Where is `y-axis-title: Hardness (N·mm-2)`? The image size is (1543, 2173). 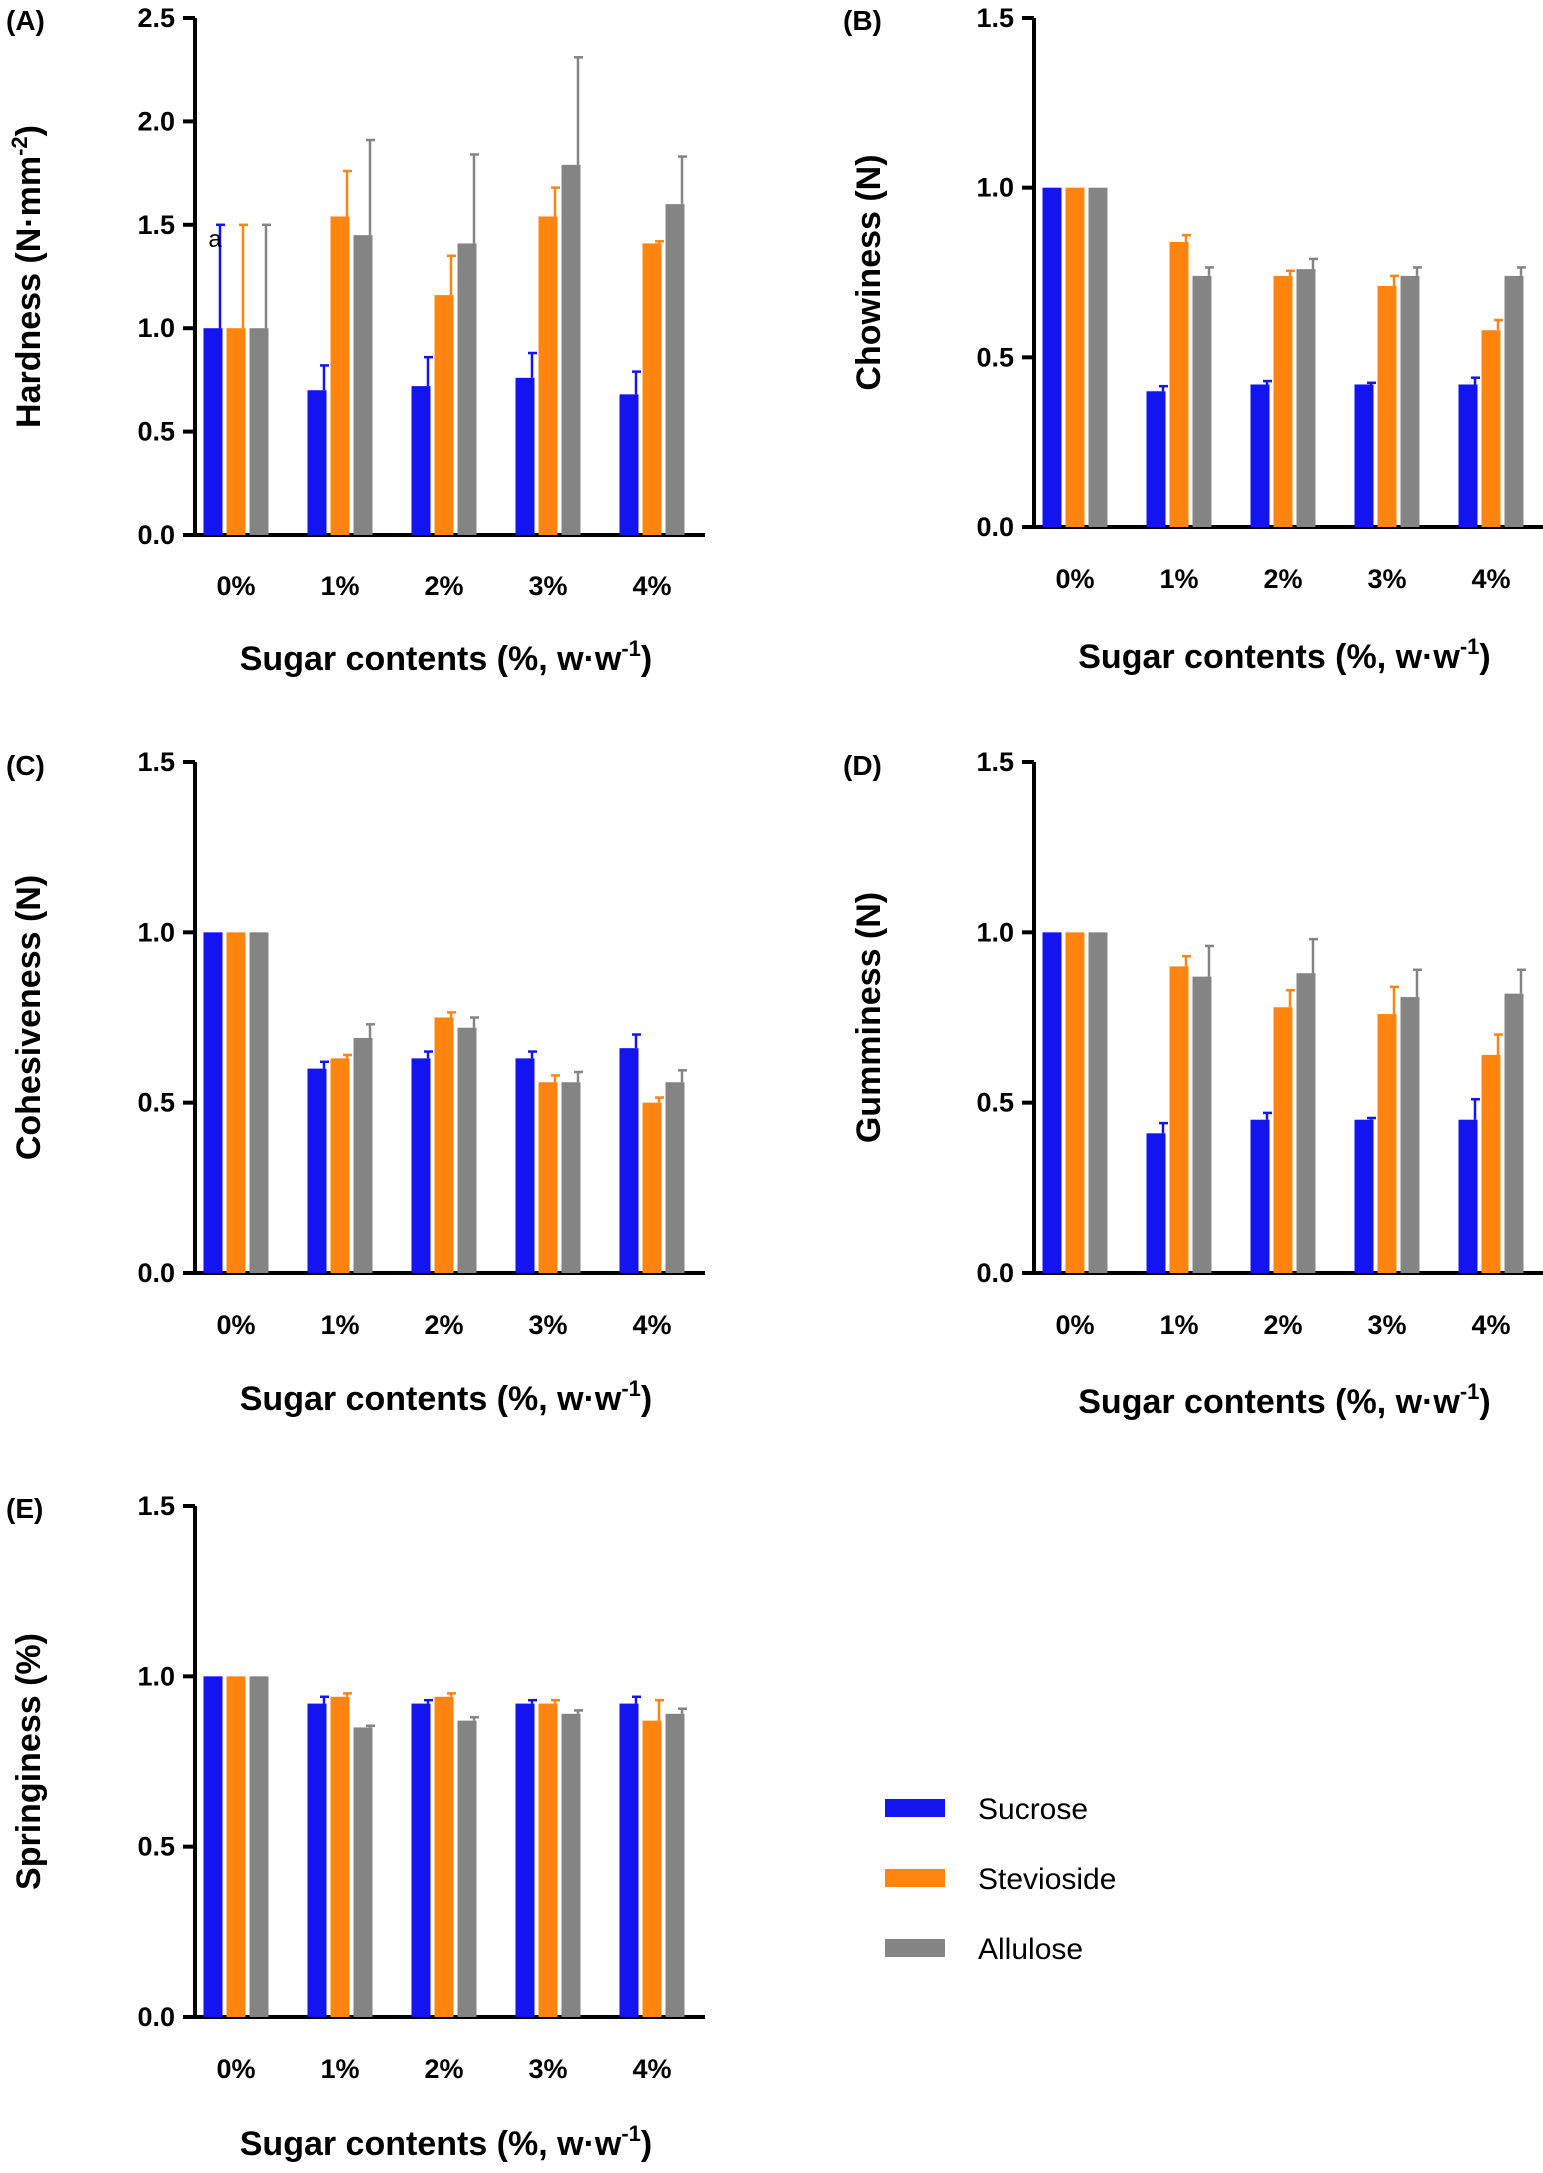
y-axis-title: Hardness (N·mm-2) is located at coordinates (27, 276).